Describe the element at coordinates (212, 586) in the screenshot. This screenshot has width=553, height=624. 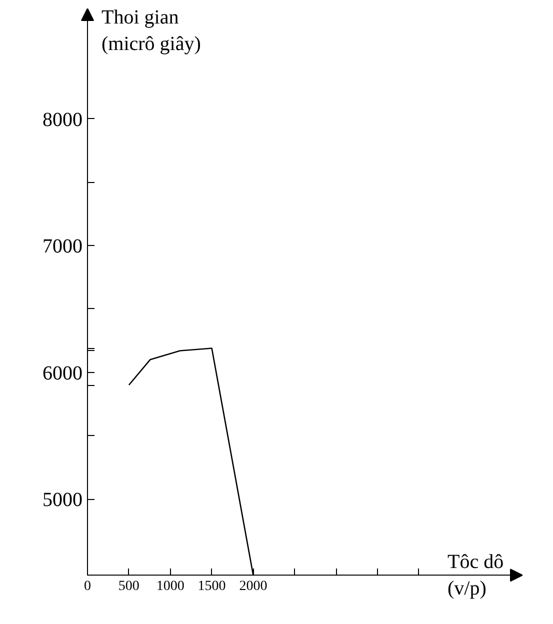
I see `x-tick-label: 1500` at that location.